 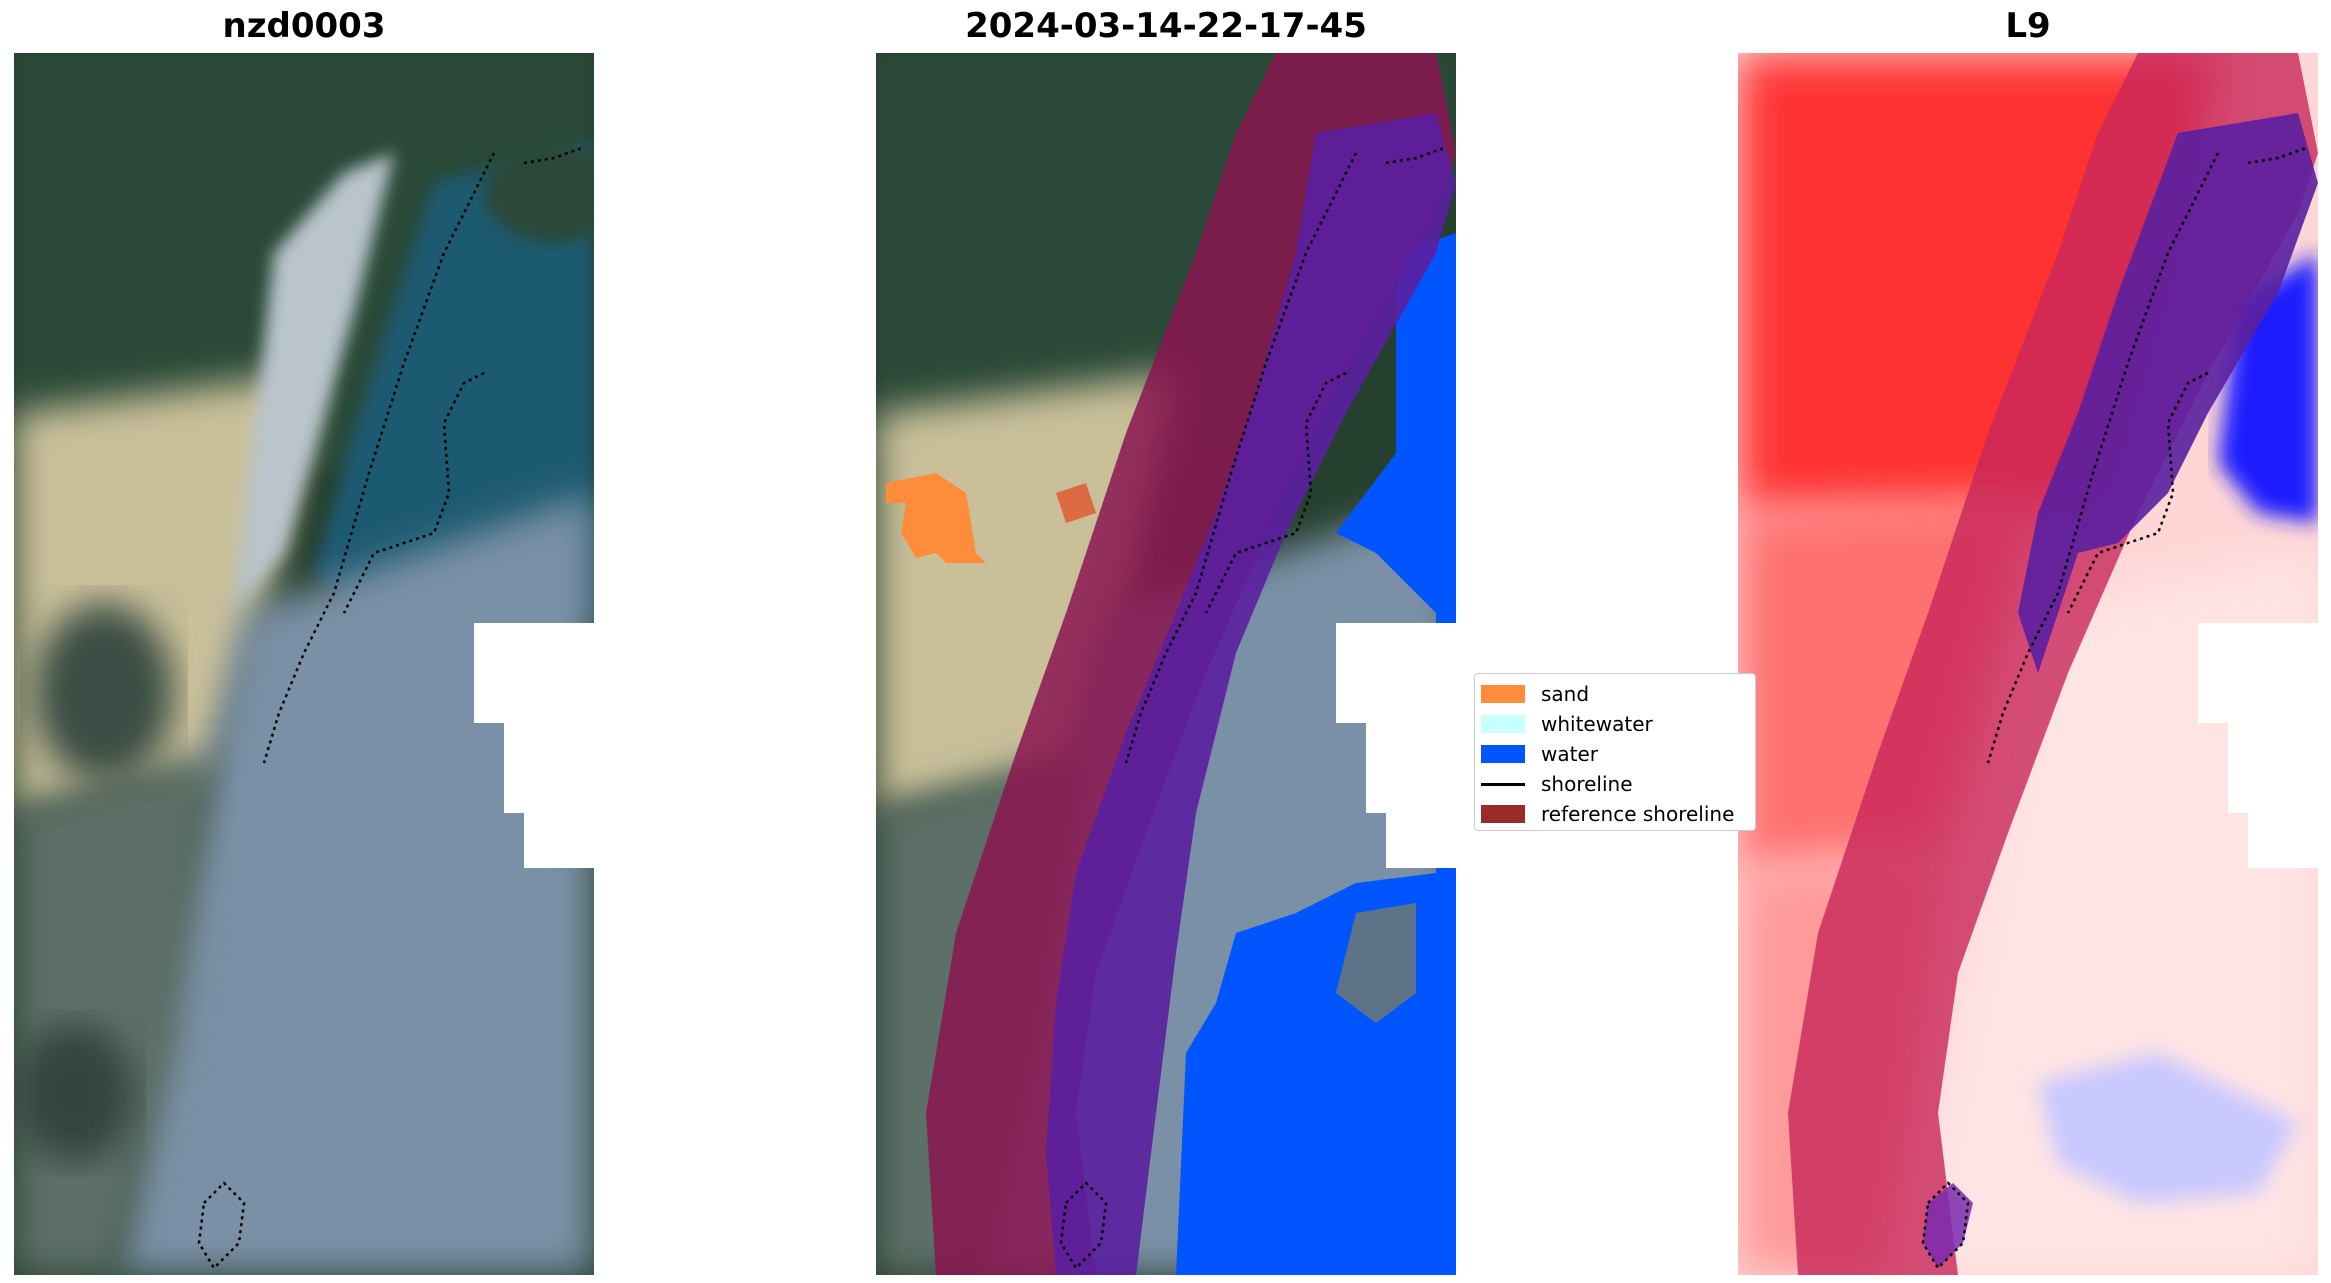 I want to click on legend-label-reference-shoreline: reference shoreline, so click(x=1638, y=814).